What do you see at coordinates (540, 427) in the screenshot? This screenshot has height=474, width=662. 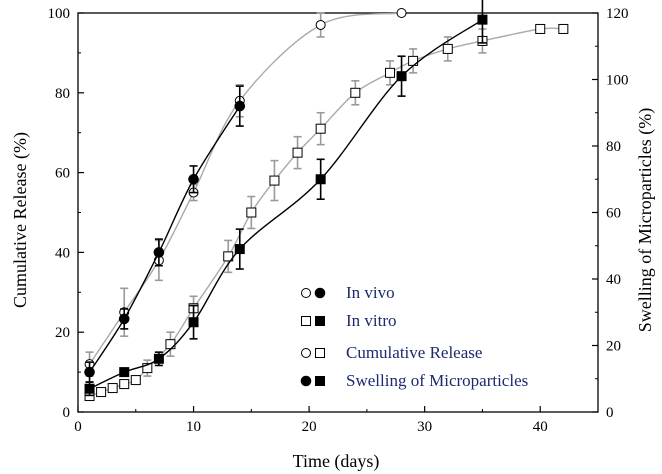 I see `x-tick-label: 40` at bounding box center [540, 427].